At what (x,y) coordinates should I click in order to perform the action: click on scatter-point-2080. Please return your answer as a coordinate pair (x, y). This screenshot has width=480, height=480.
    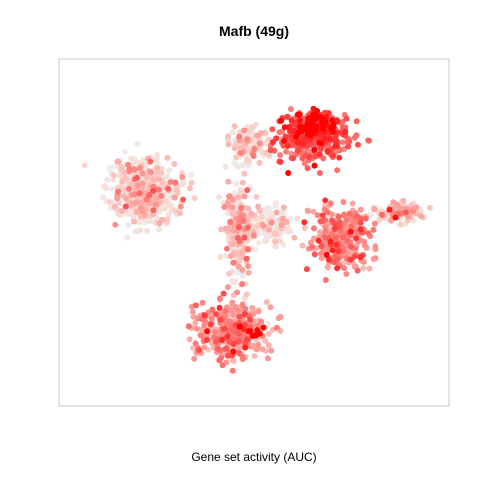
    Looking at the image, I should click on (360, 222).